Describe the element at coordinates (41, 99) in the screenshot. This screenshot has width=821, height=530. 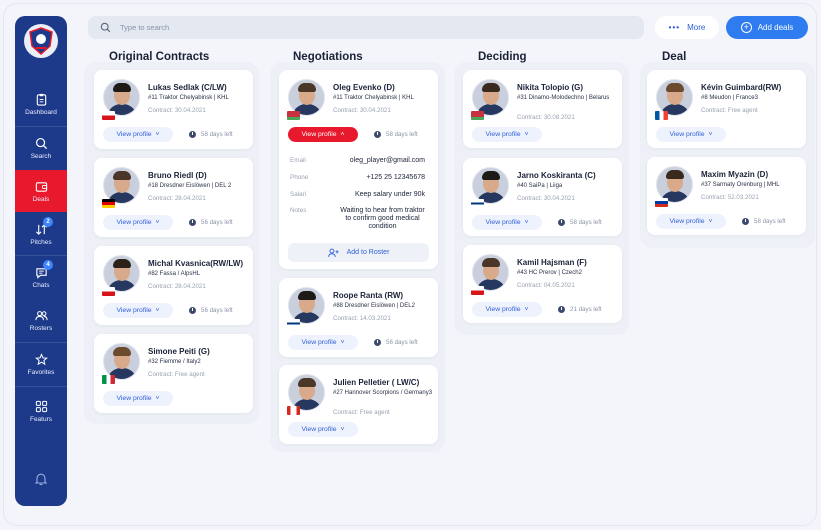
I see `clipboard-icon` at that location.